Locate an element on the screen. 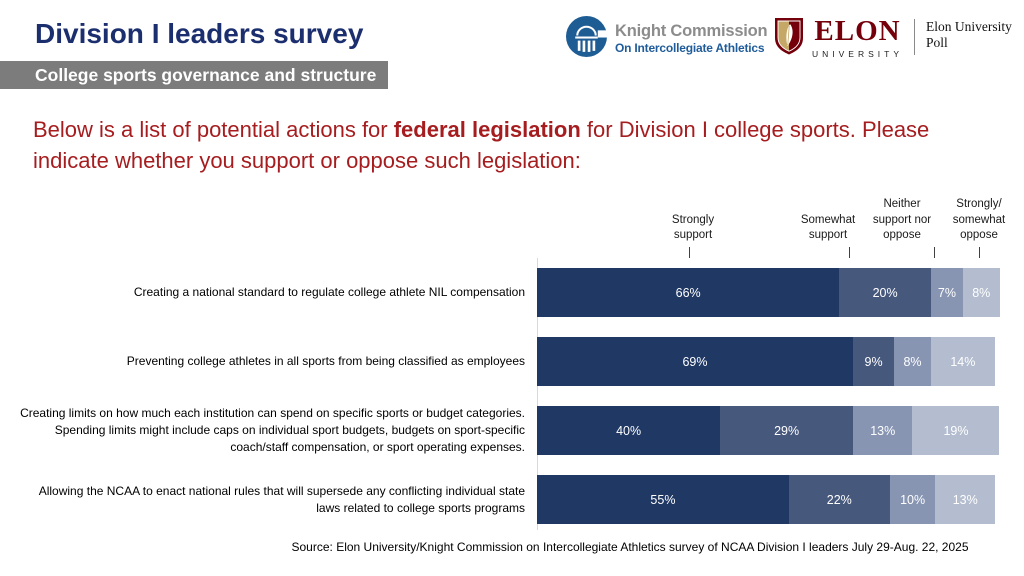 This screenshot has width=1024, height=576. elon-university-text: UNIVERSITY is located at coordinates (858, 53).